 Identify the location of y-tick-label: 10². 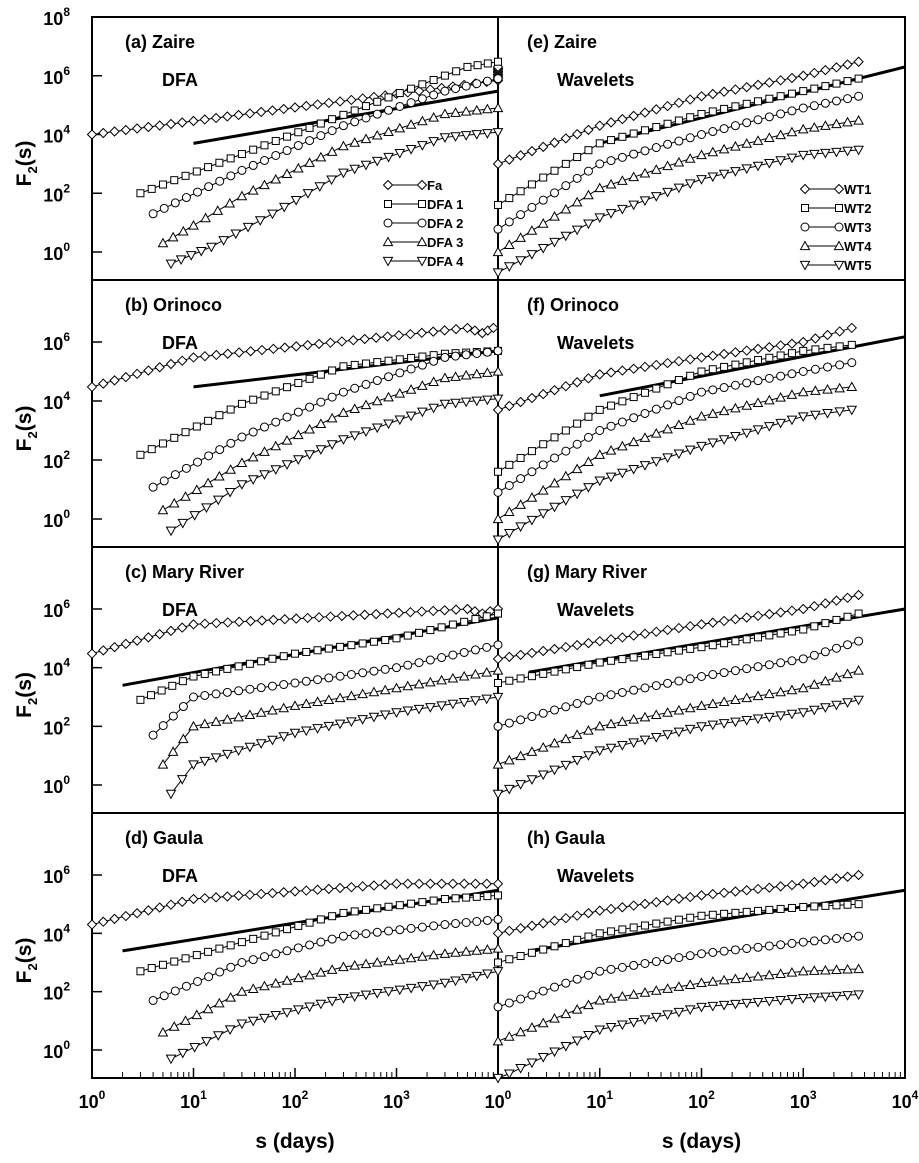
(56, 460).